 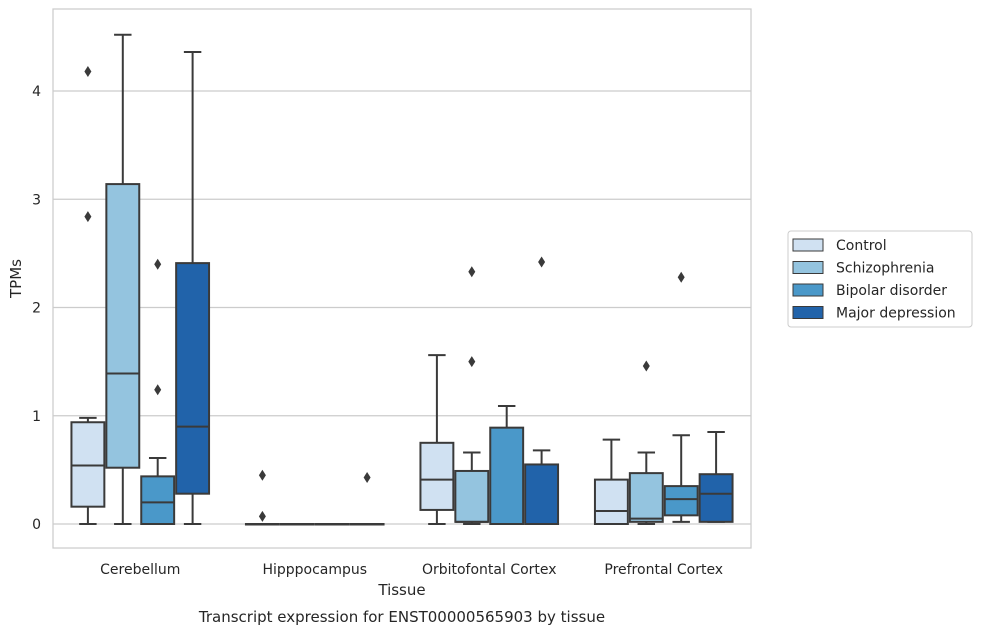 I want to click on legend-item: Major depression, so click(x=874, y=314).